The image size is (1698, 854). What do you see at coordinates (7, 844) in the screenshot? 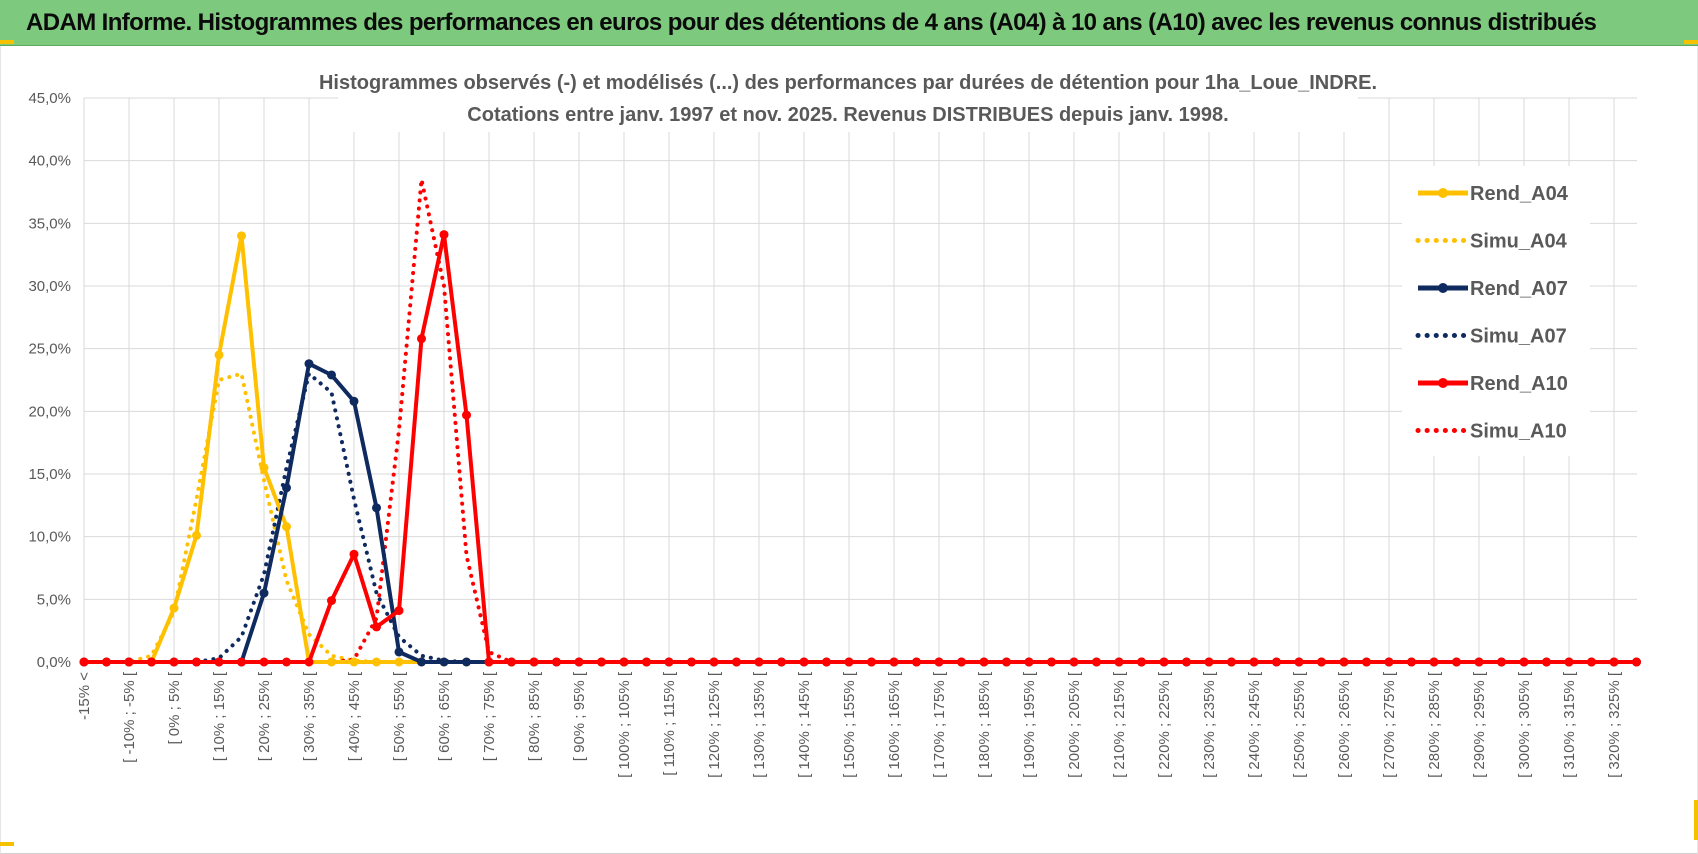
I see `corner-mark-bottom-left` at bounding box center [7, 844].